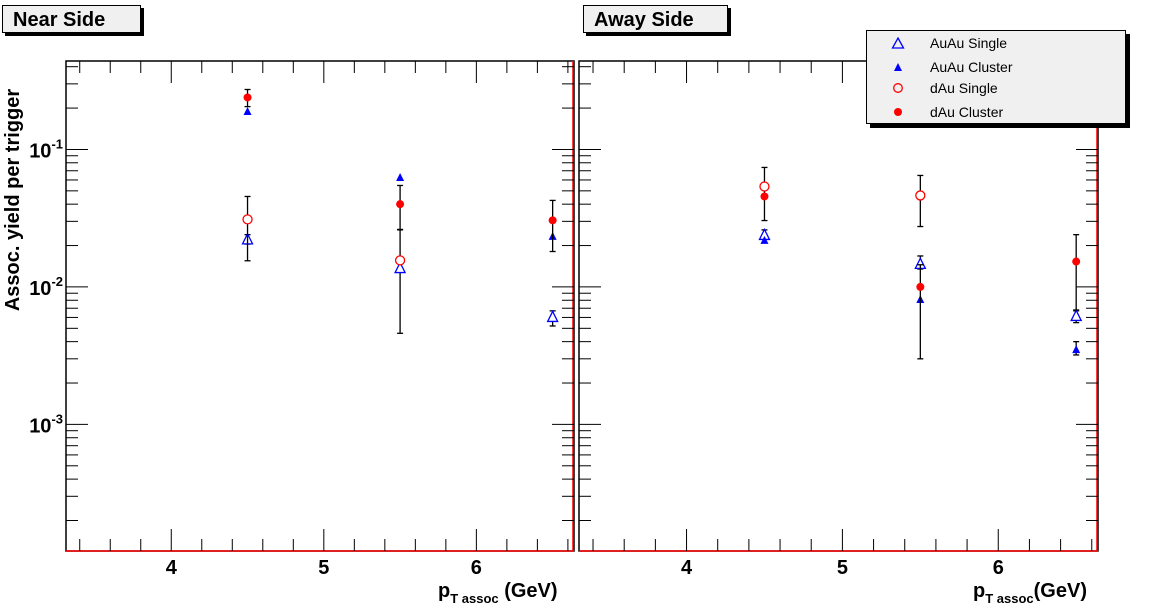 The width and height of the screenshot is (1154, 615). I want to click on panel-title-near: Near Side, so click(71, 19).